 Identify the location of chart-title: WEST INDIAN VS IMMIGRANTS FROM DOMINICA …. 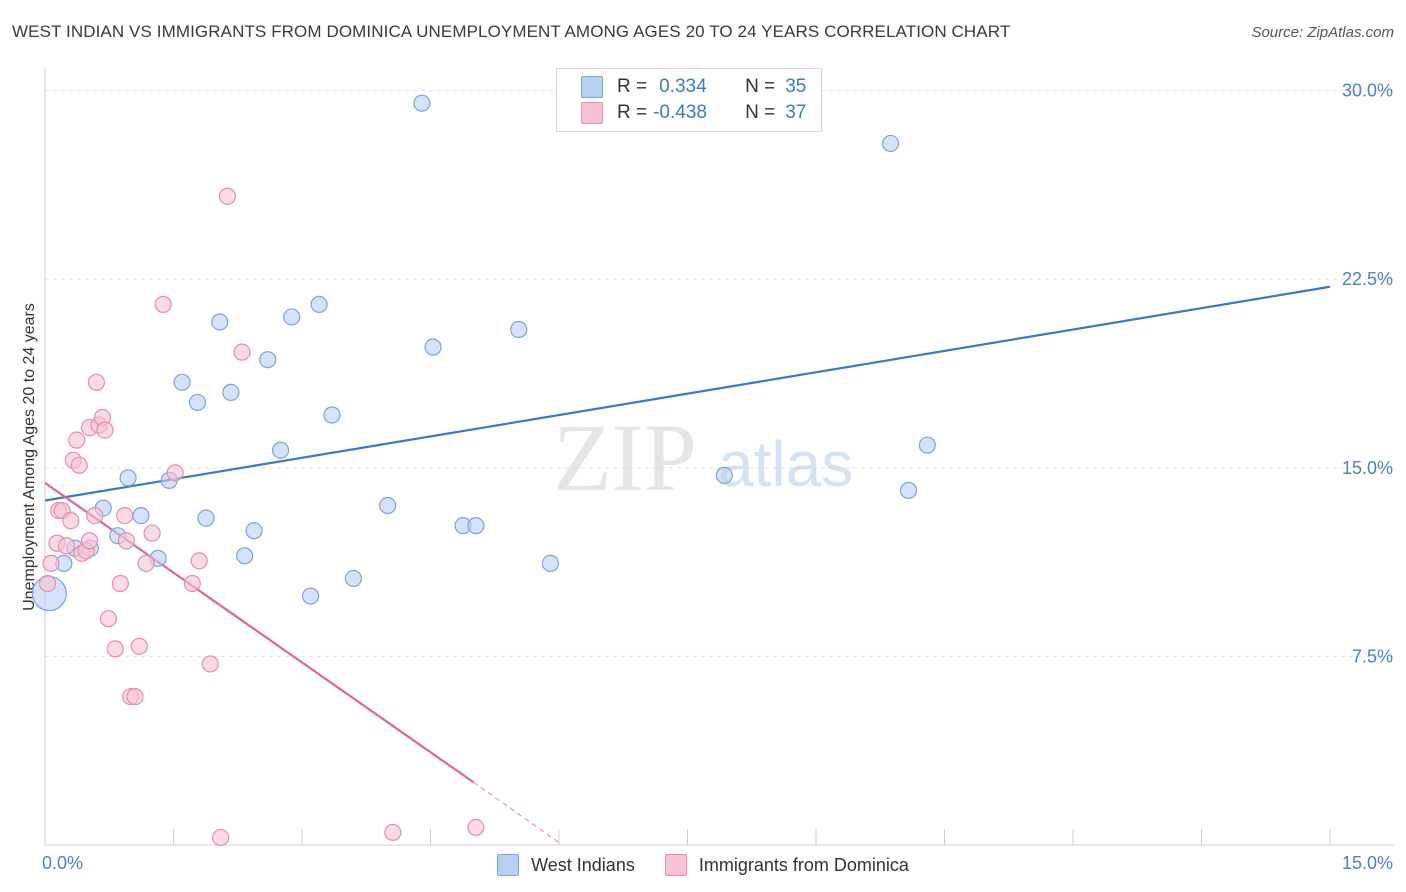
(511, 31).